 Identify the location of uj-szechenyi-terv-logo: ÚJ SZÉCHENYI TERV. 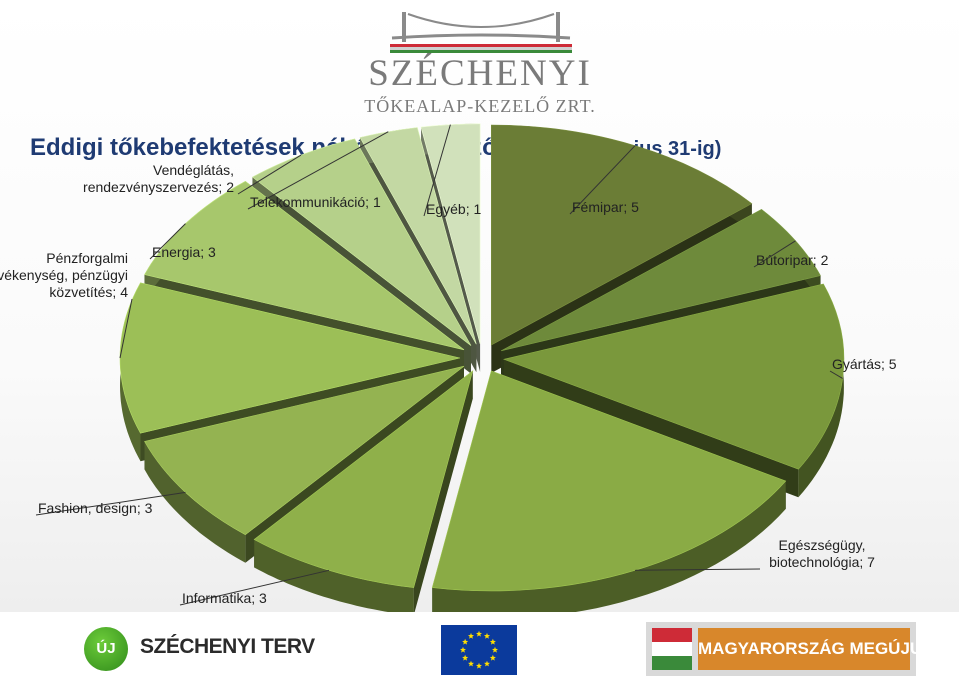
(199, 651).